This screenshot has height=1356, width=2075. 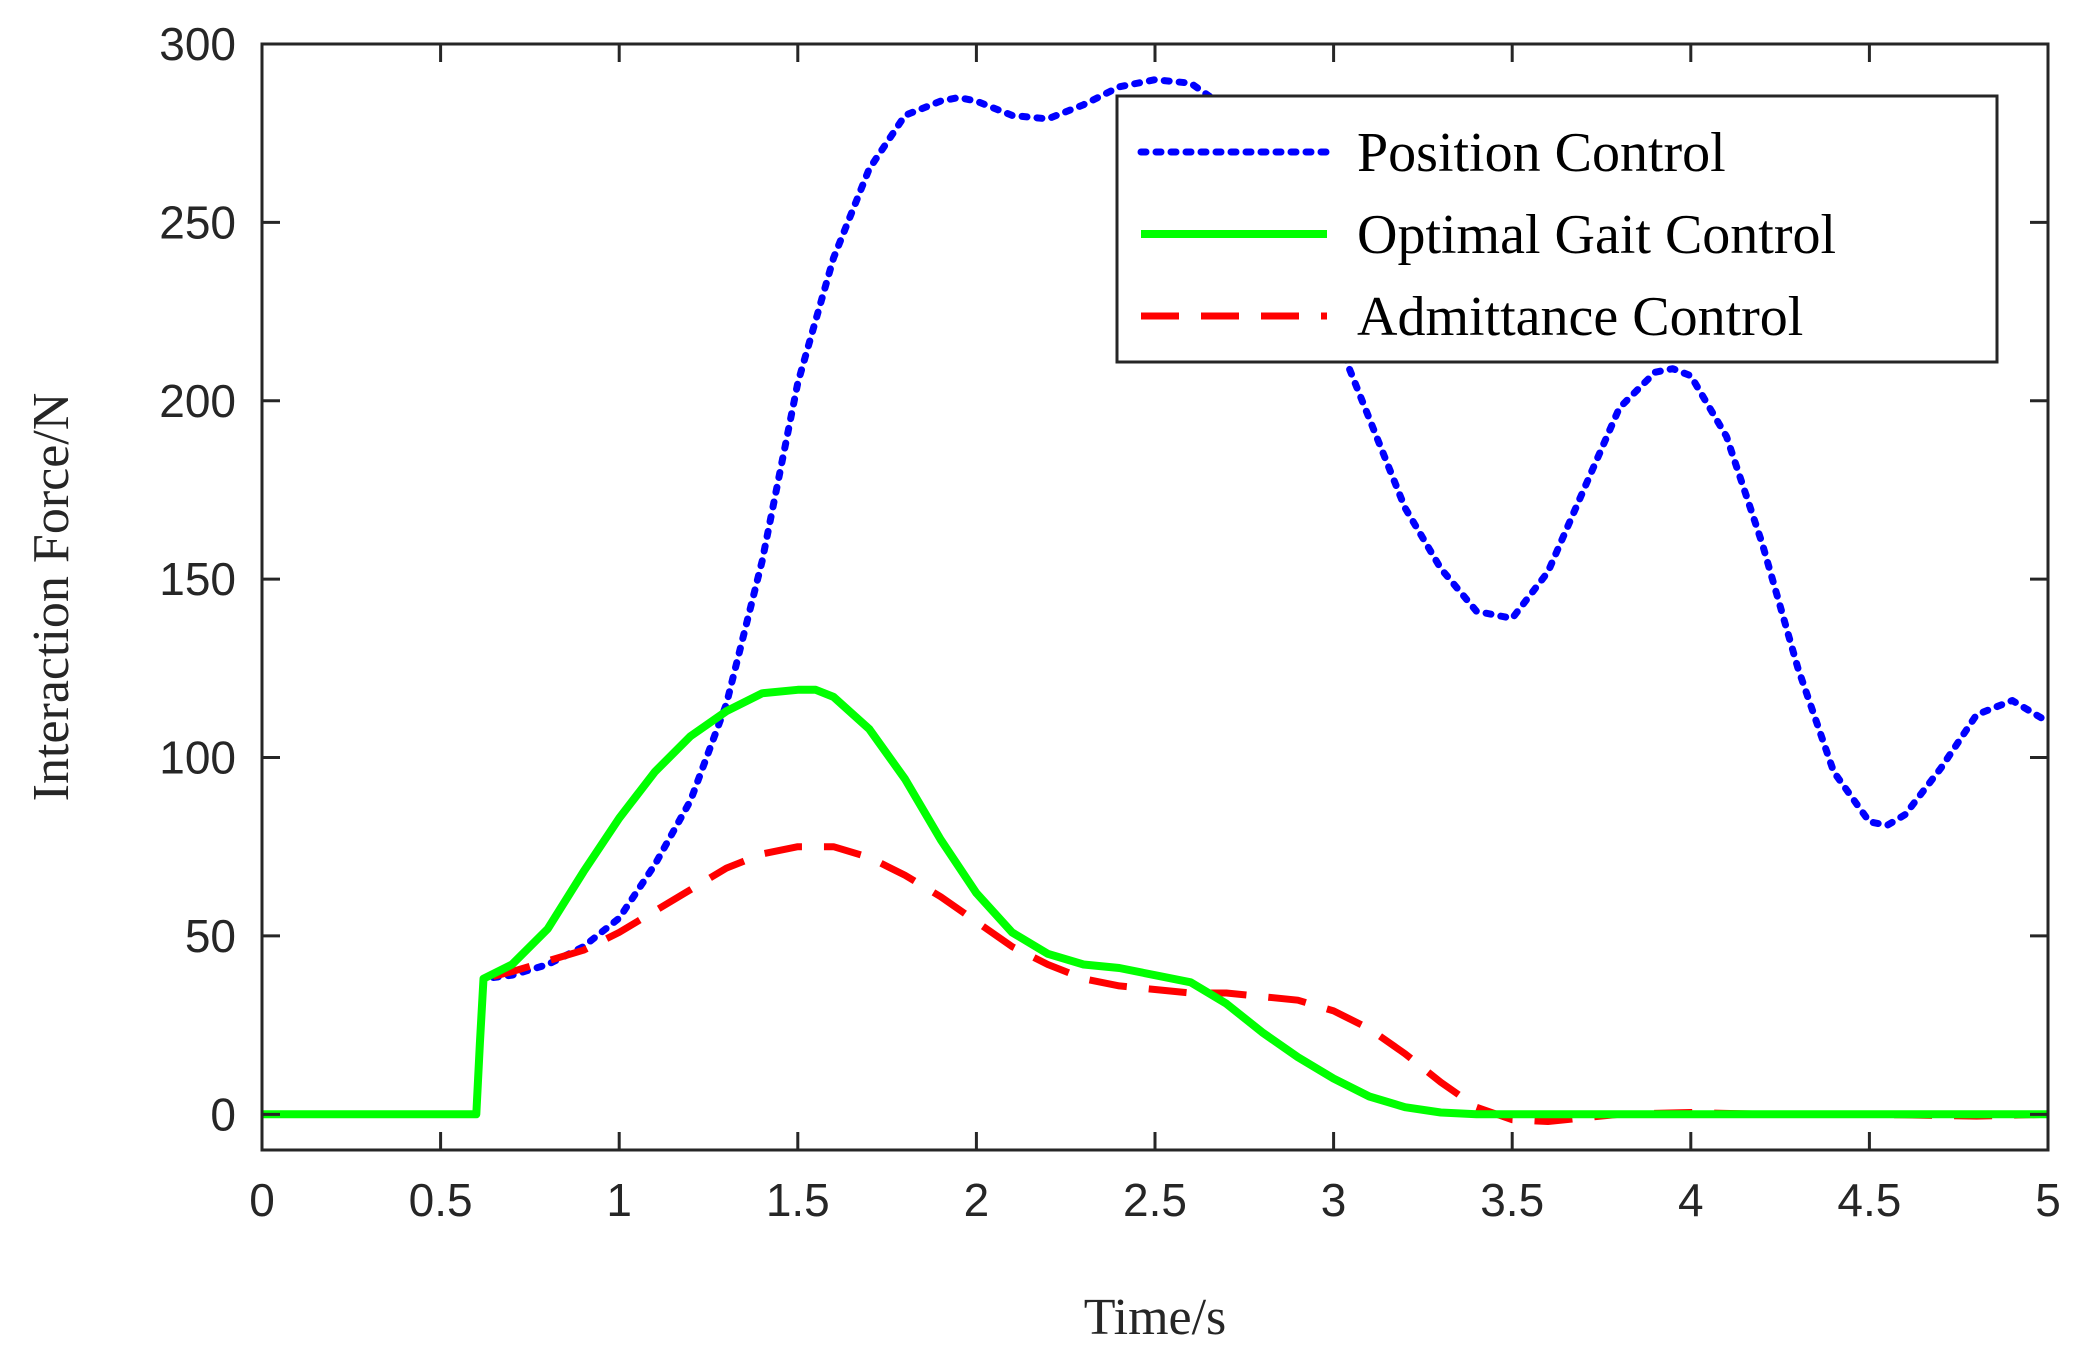 I want to click on legend-entry-optimal: Optimal Gait Control, so click(x=1488, y=235).